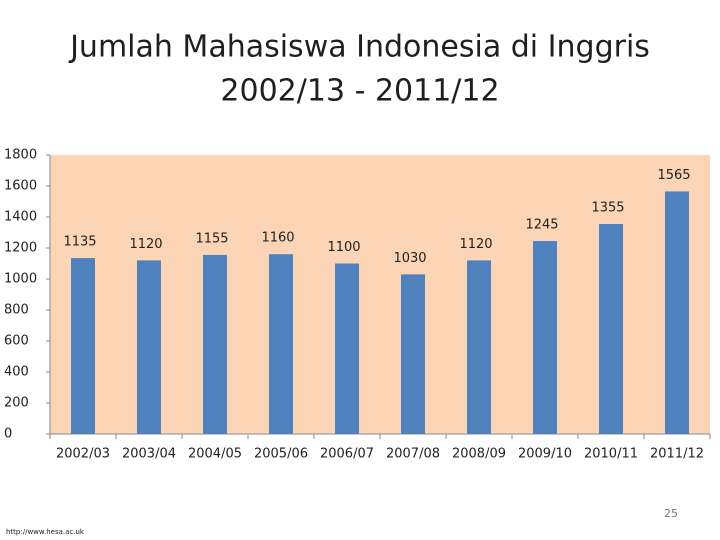  Describe the element at coordinates (20, 217) in the screenshot. I see `y-tick-label: 1400` at that location.